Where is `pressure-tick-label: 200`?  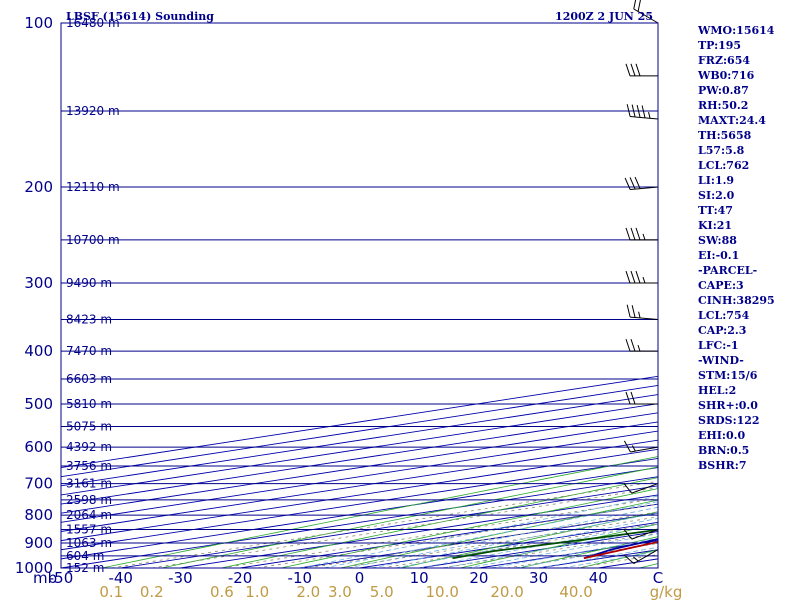 pressure-tick-label: 200 is located at coordinates (38, 187).